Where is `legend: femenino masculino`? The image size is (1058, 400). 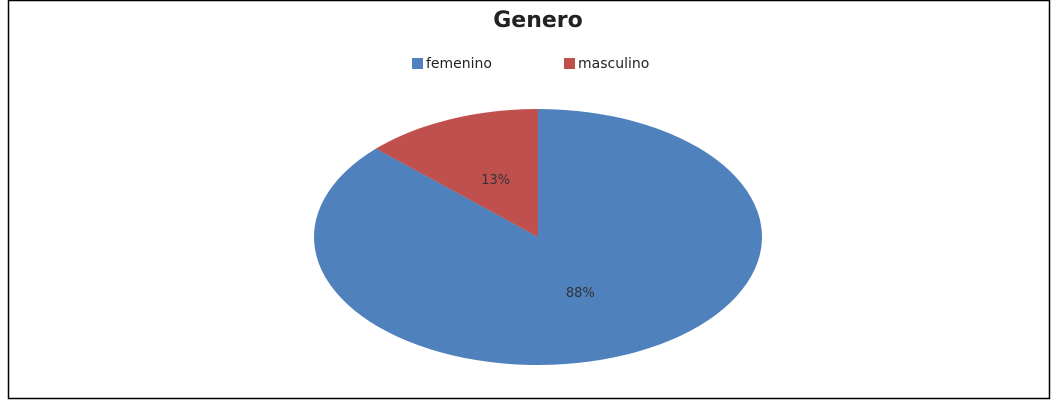
legend: femenino masculino is located at coordinates (530, 64).